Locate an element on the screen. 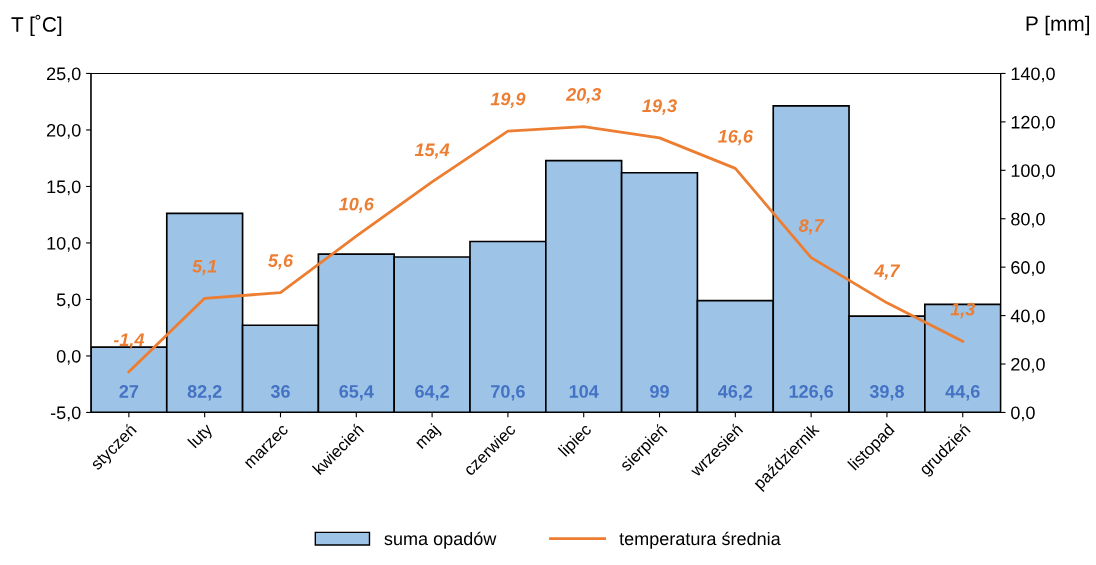 Image resolution: width=1096 pixels, height=565 pixels. data-label: 16,6 is located at coordinates (735, 137).